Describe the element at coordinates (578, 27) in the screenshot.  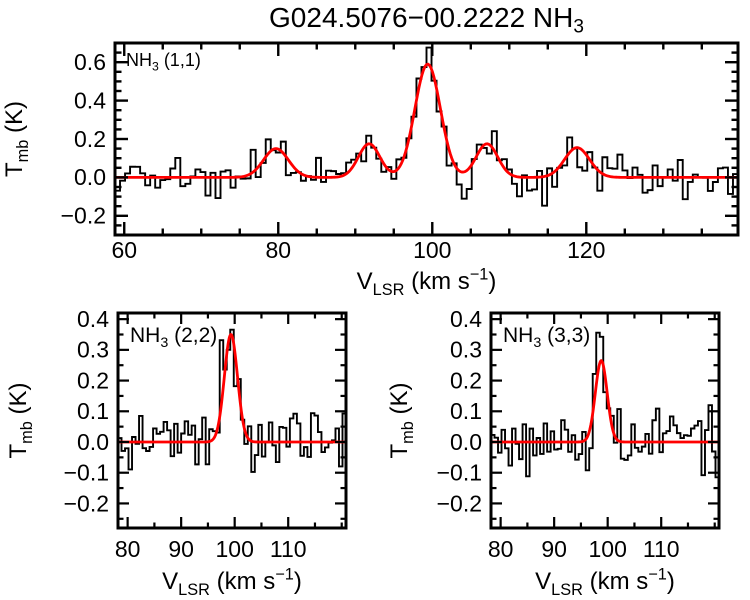
I see `figure-title-subscript: 3` at that location.